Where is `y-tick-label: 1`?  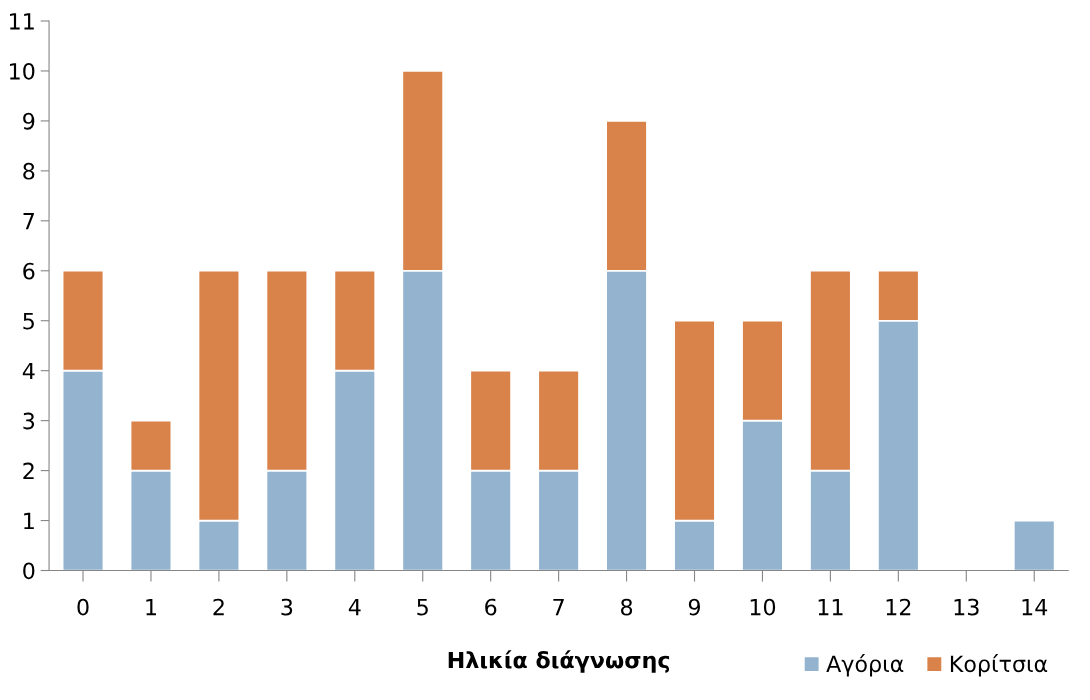 y-tick-label: 1 is located at coordinates (29, 520).